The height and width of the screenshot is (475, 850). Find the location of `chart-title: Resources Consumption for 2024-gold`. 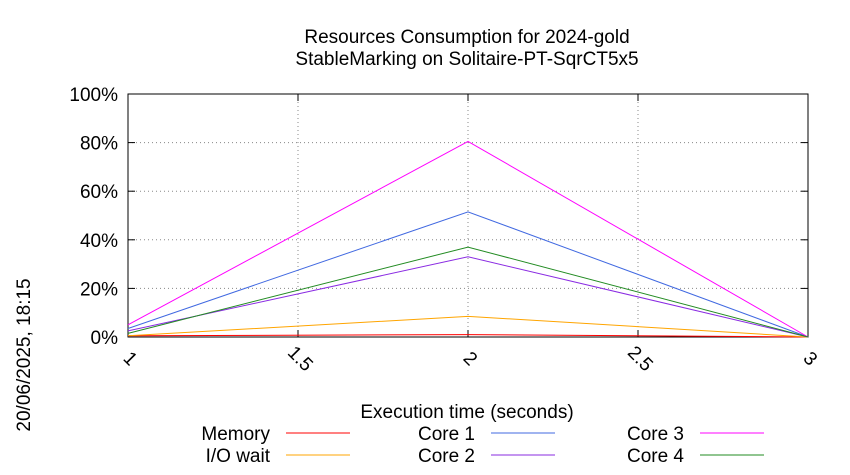

chart-title: Resources Consumption for 2024-gold is located at coordinates (466, 37).